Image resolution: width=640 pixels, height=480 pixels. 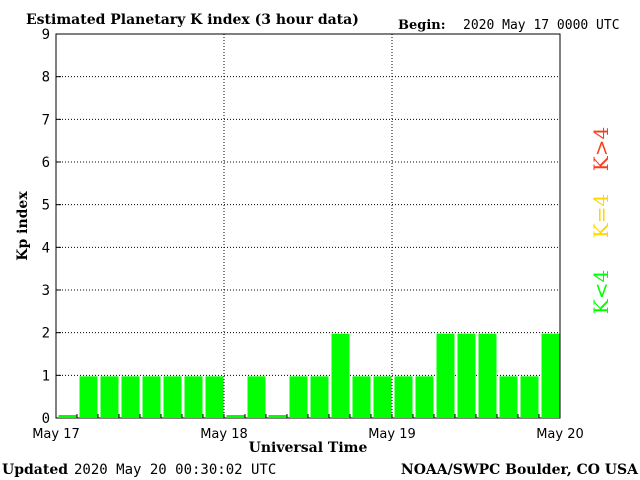 What do you see at coordinates (601, 149) in the screenshot?
I see `legend-k-greater-4: K>4` at bounding box center [601, 149].